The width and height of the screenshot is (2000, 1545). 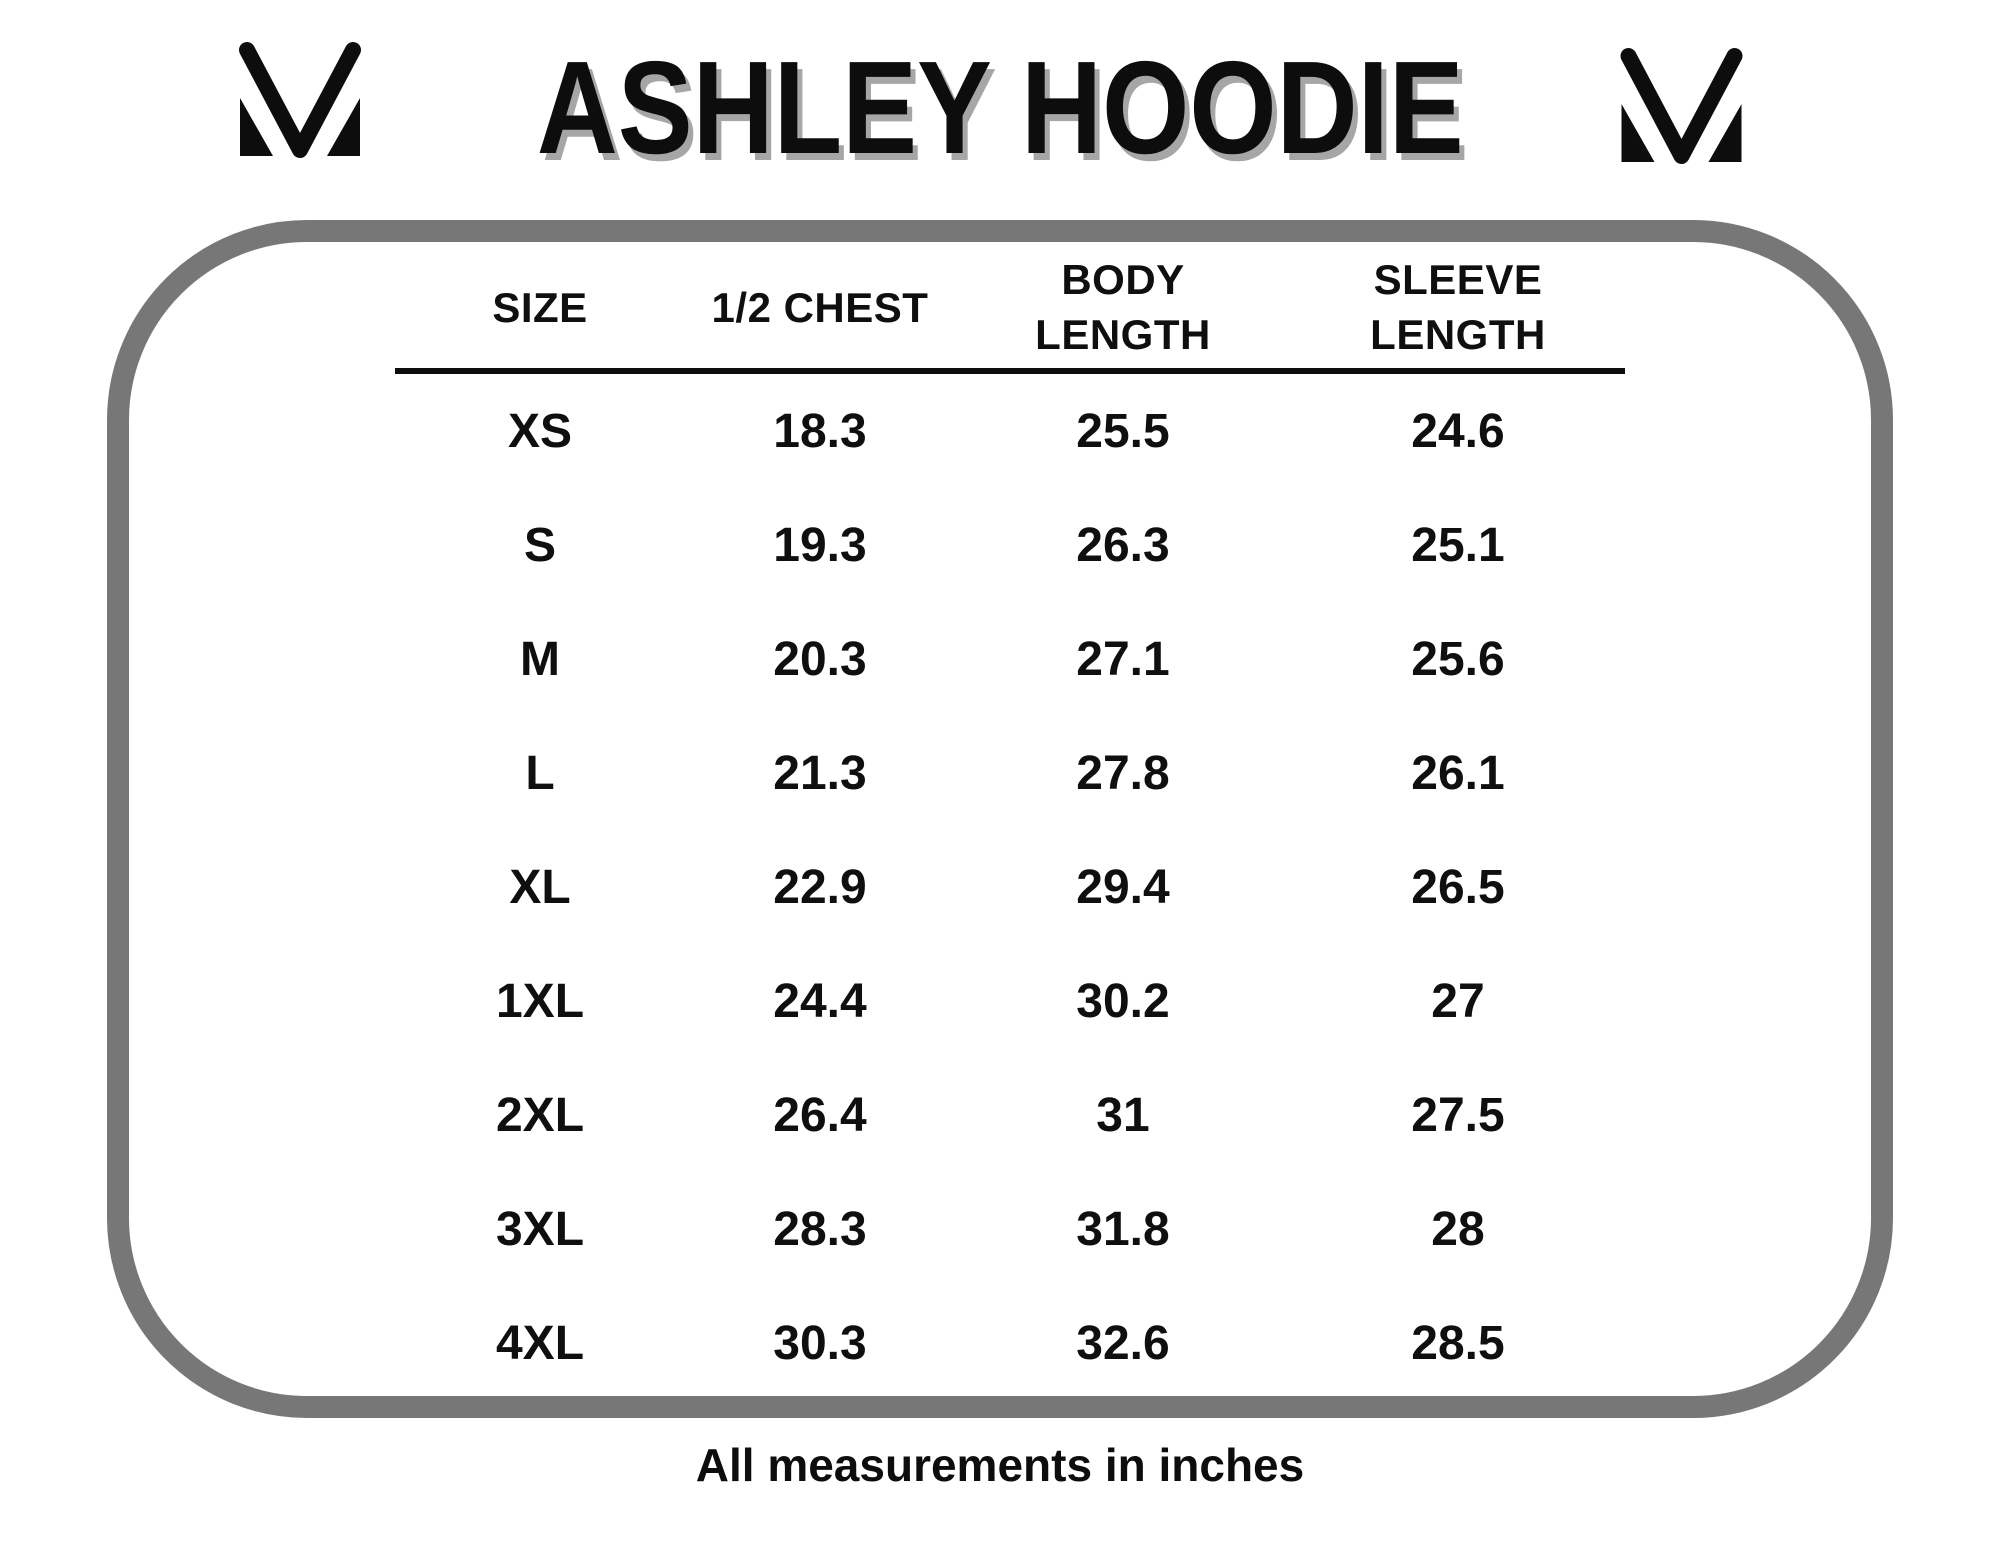 I want to click on body-length-cell: 27.8, so click(x=1123, y=773).